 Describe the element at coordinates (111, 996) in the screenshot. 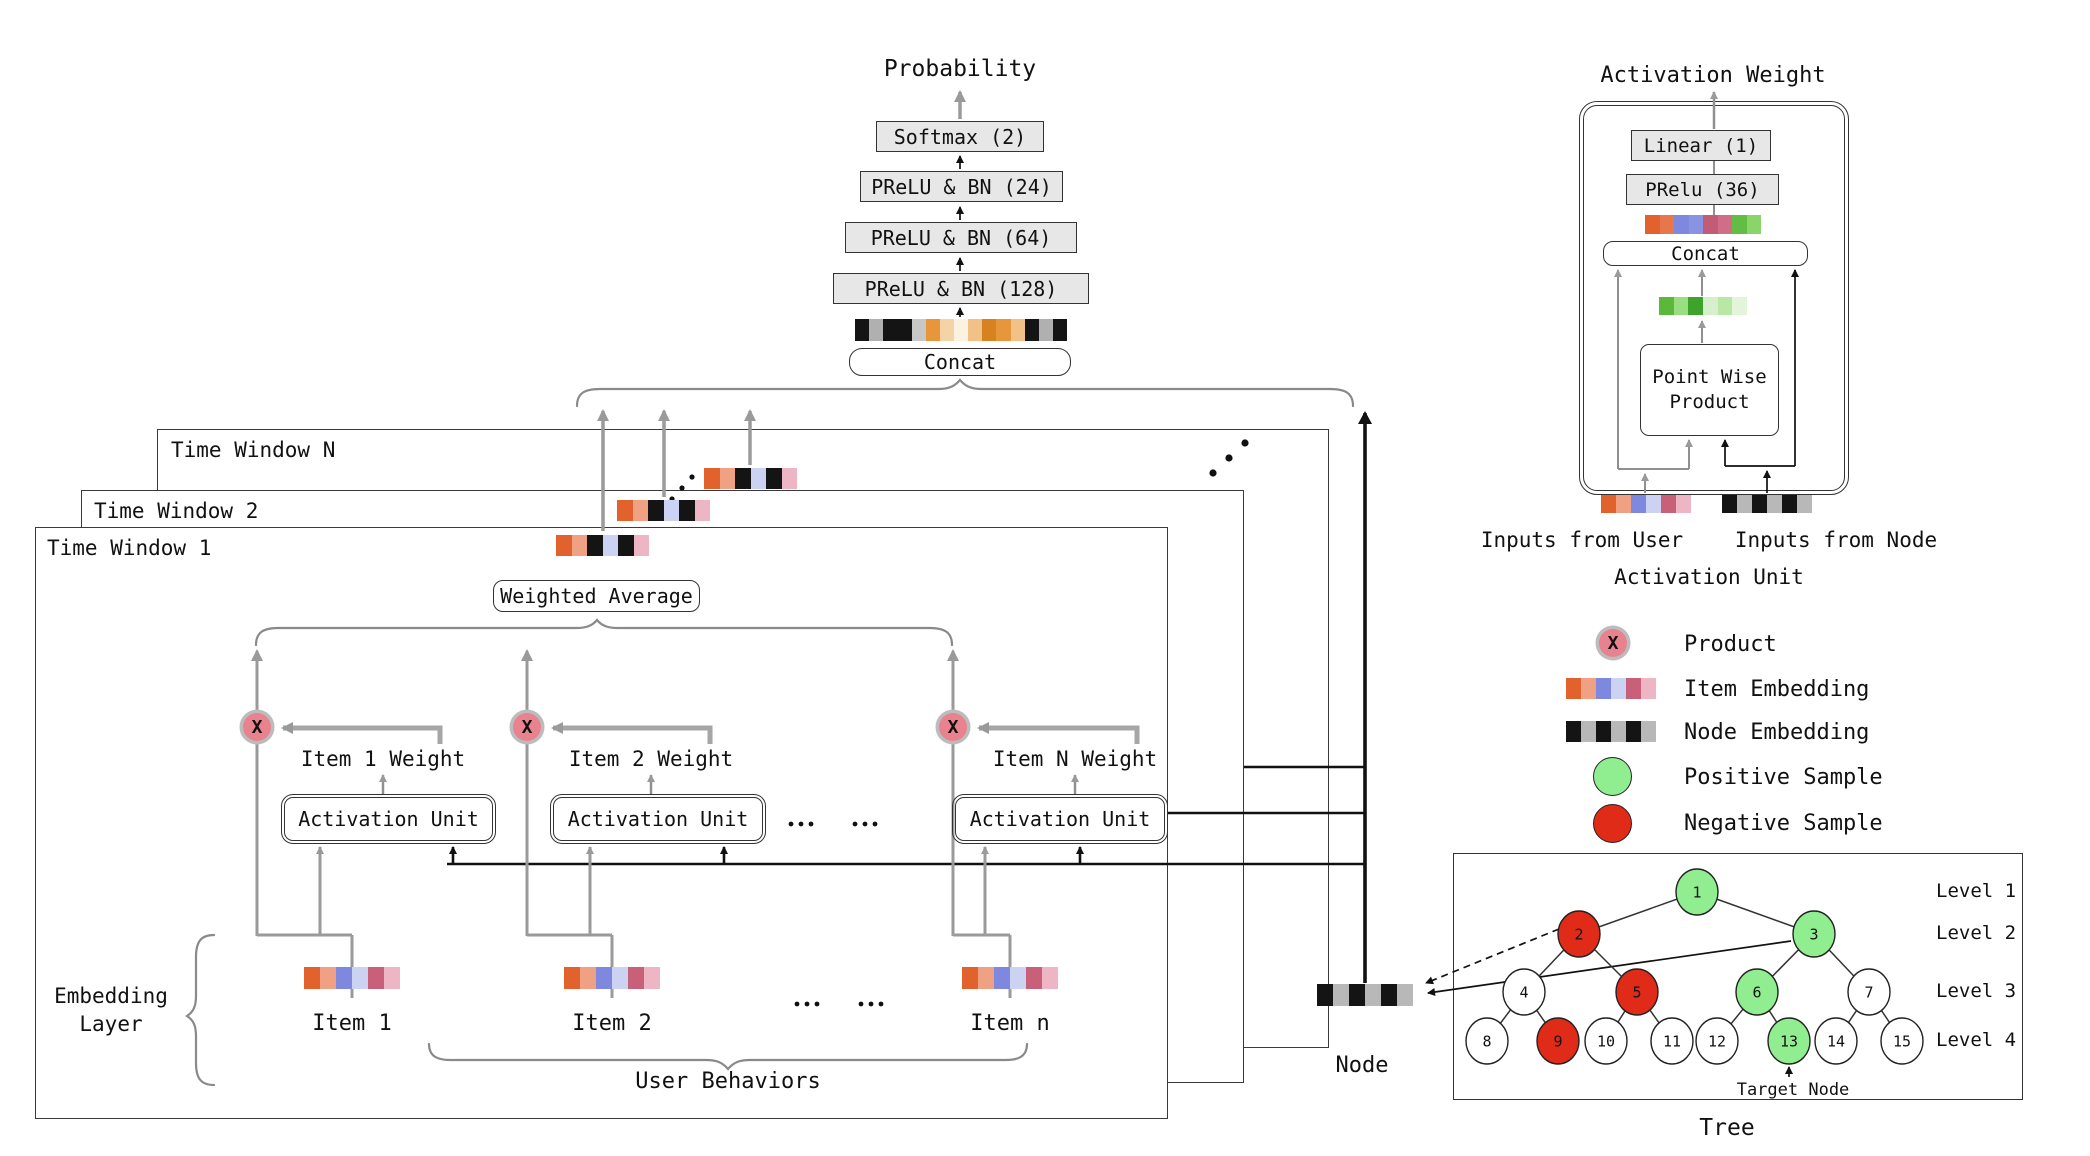

I see `embedding-layer-label-1: Embedding` at that location.